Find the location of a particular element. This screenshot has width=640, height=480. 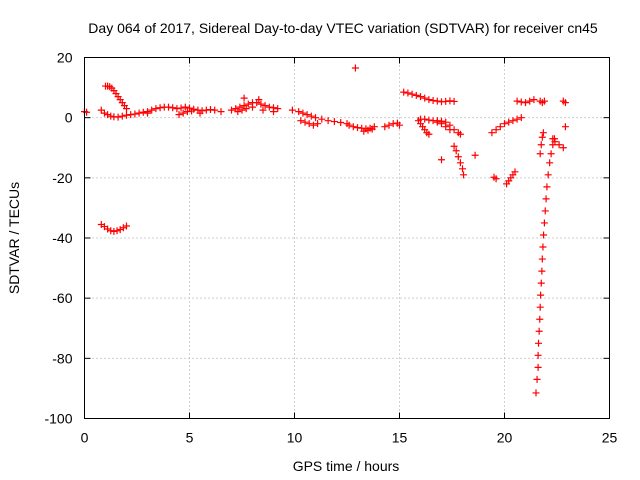

y-axis-label: SDTVAR / TECUs is located at coordinates (14, 238).